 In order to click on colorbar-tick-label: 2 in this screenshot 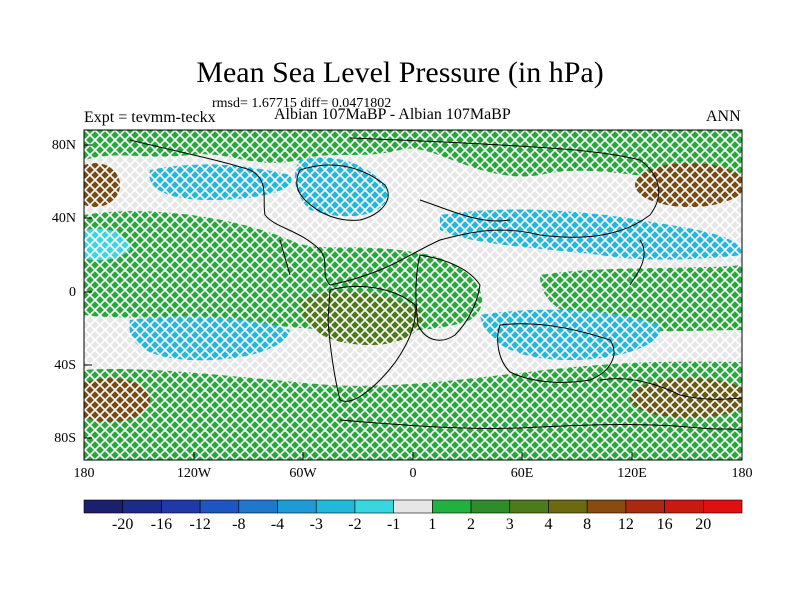, I will do `click(471, 524)`.